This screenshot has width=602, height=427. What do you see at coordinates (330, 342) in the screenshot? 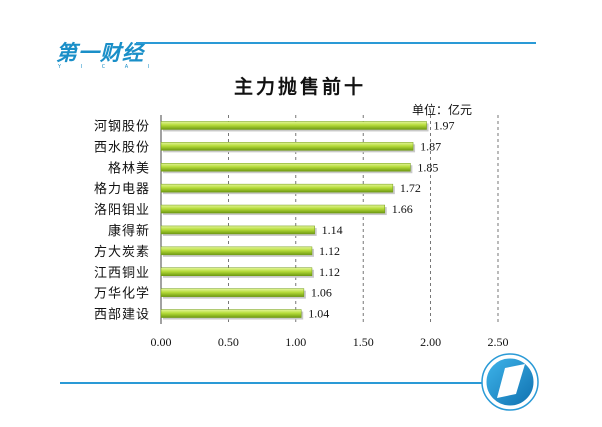
I see `x-tick-labels: 0.00 0.50 1.00 1.50 2.00 2.50` at bounding box center [330, 342].